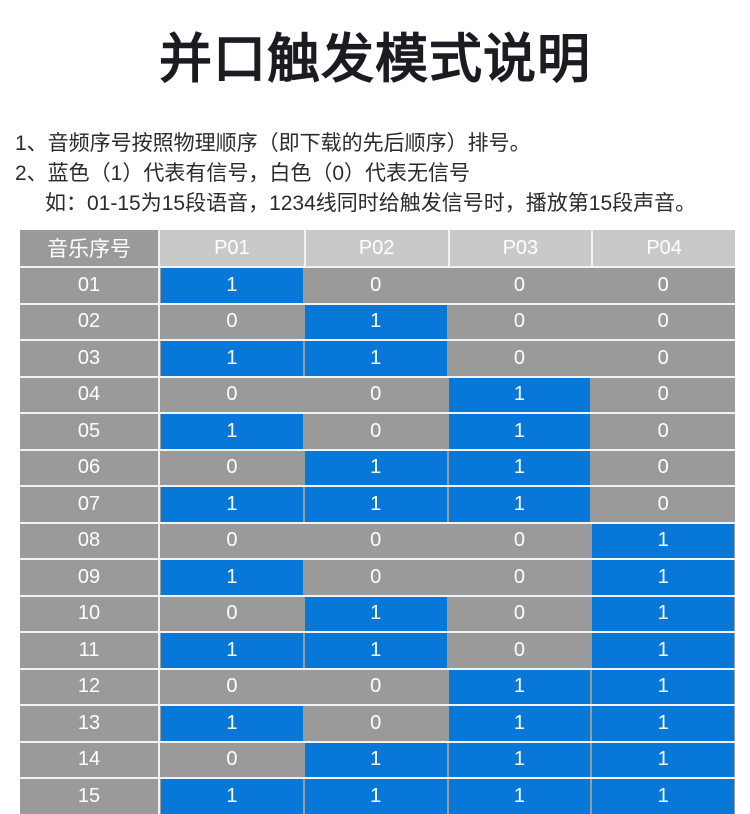 The image size is (750, 814). I want to click on row-label: 02, so click(90, 321).